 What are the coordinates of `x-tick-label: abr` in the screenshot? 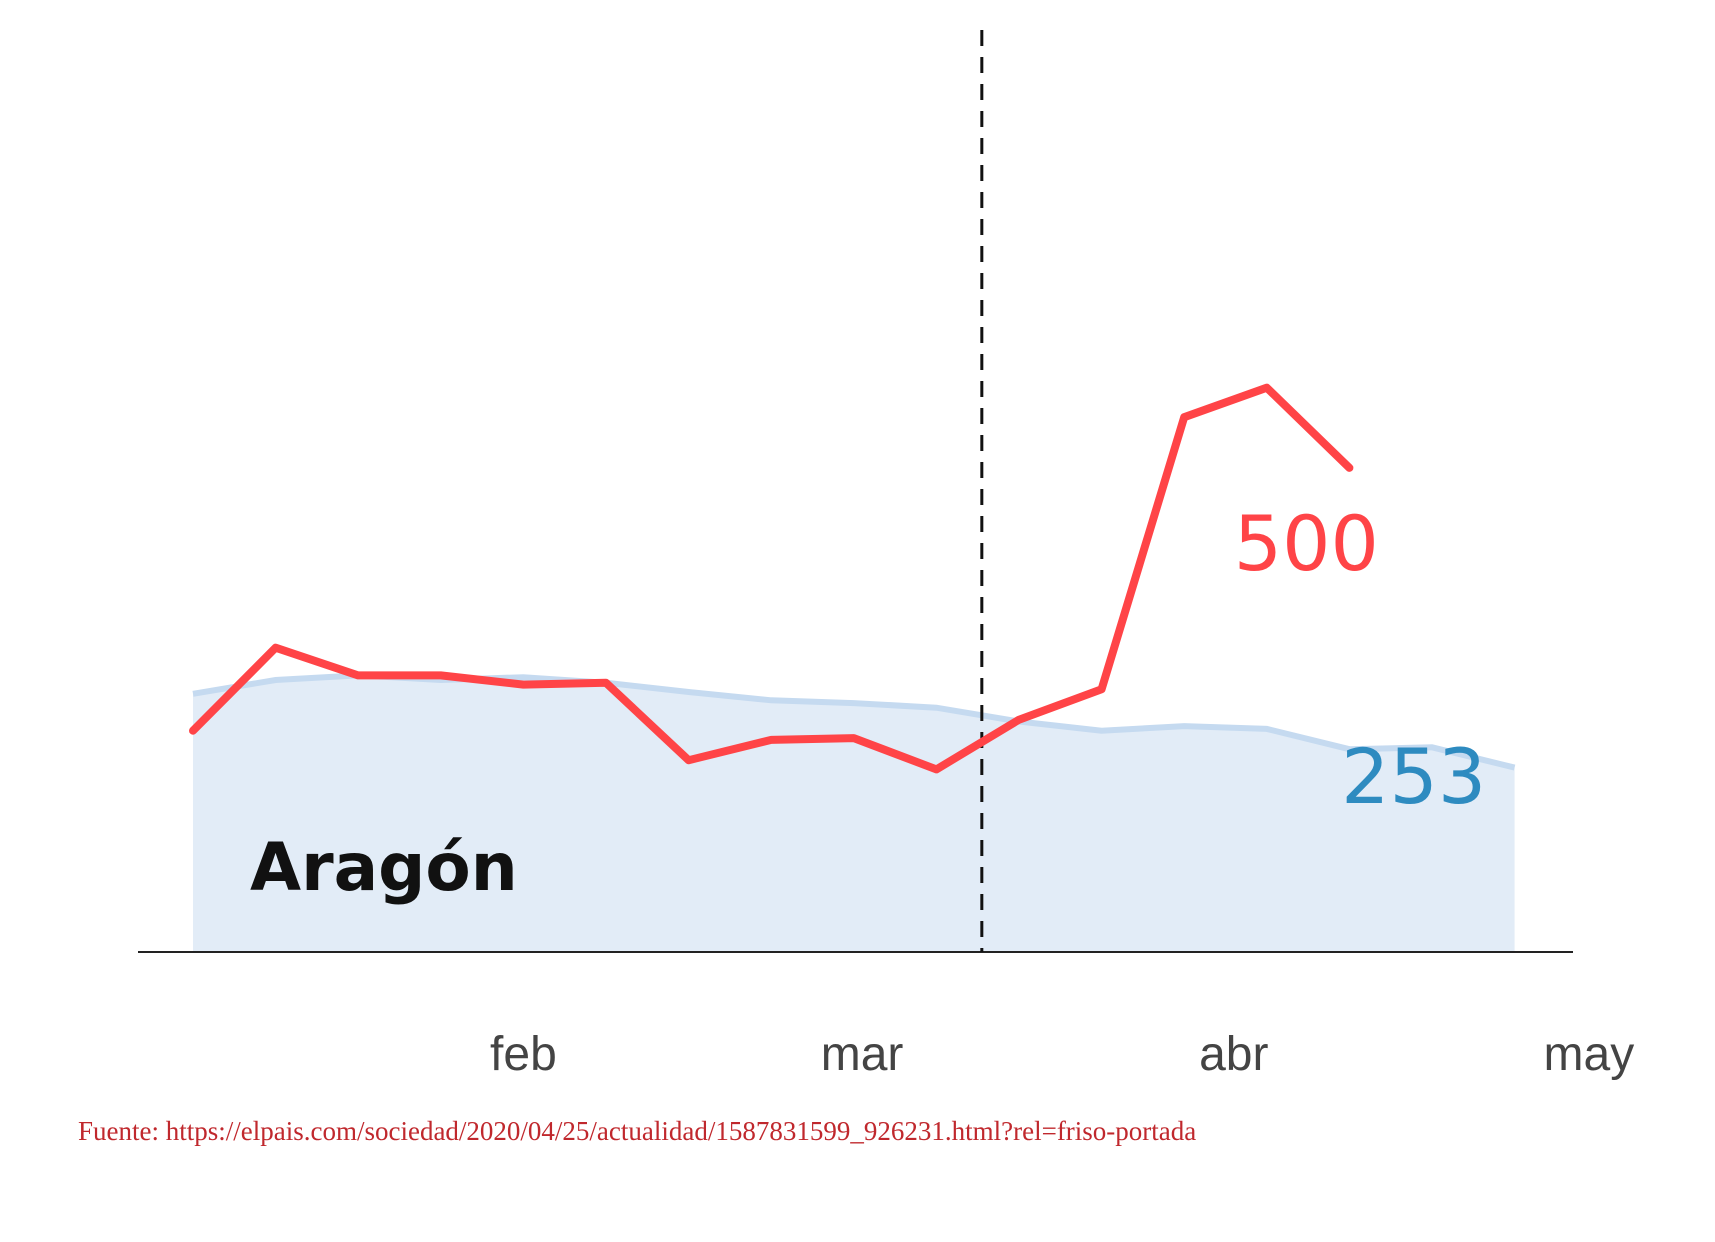 It's located at (1233, 1054).